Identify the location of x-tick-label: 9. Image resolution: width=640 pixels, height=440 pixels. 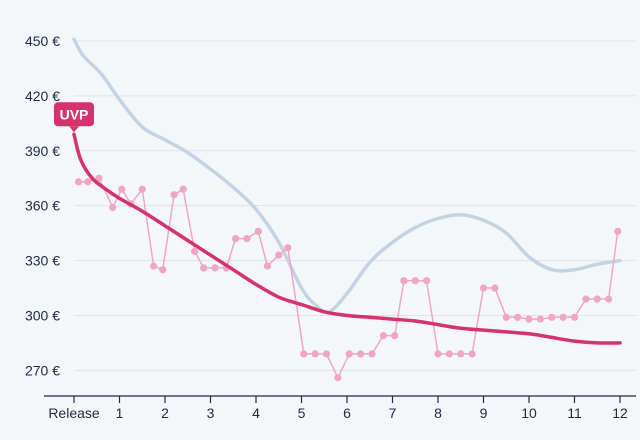
(484, 413).